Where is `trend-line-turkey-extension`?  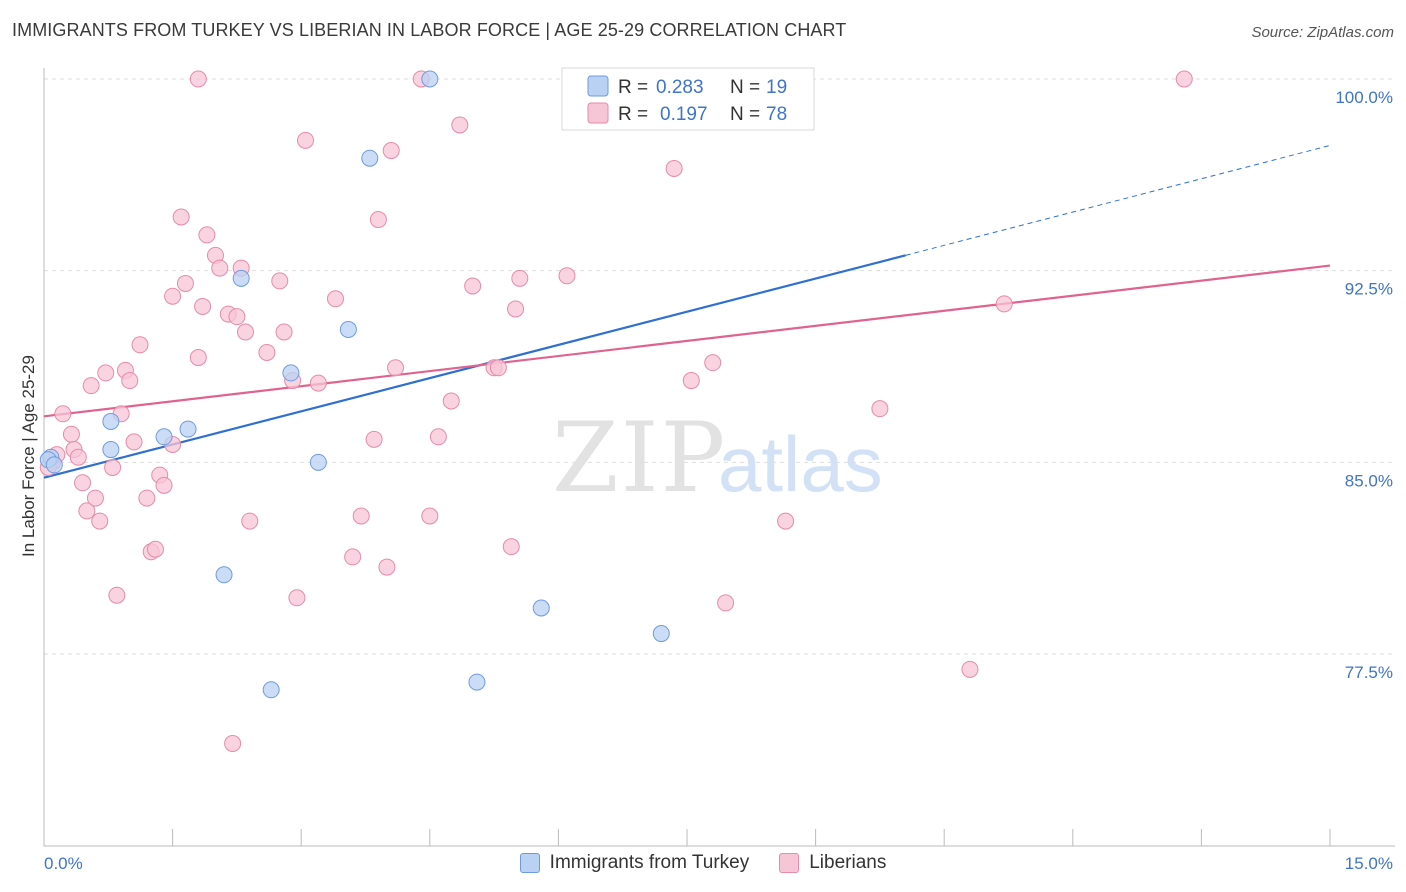
trend-line-turkey-extension is located at coordinates (1118, 200).